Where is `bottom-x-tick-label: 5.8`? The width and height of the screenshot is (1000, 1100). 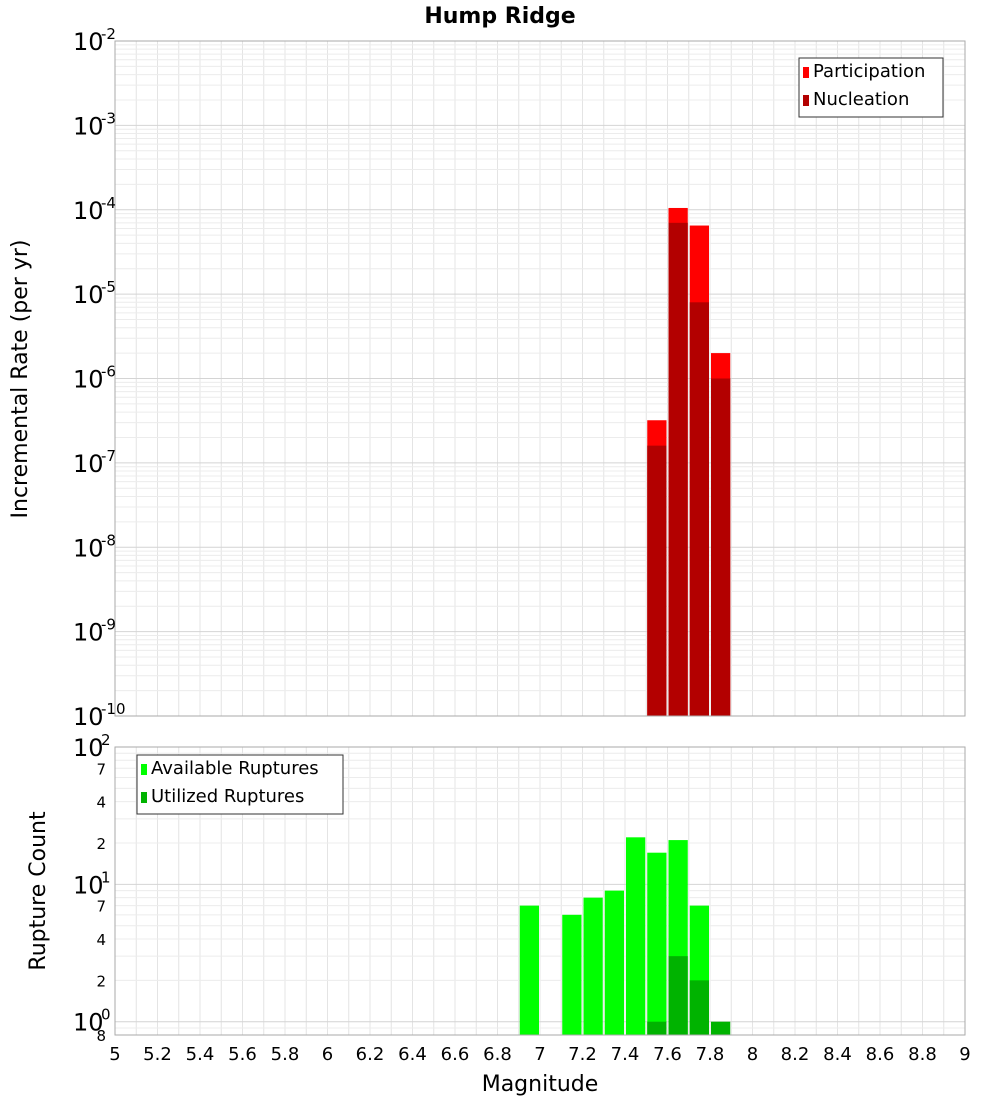
bottom-x-tick-label: 5.8 is located at coordinates (285, 1054).